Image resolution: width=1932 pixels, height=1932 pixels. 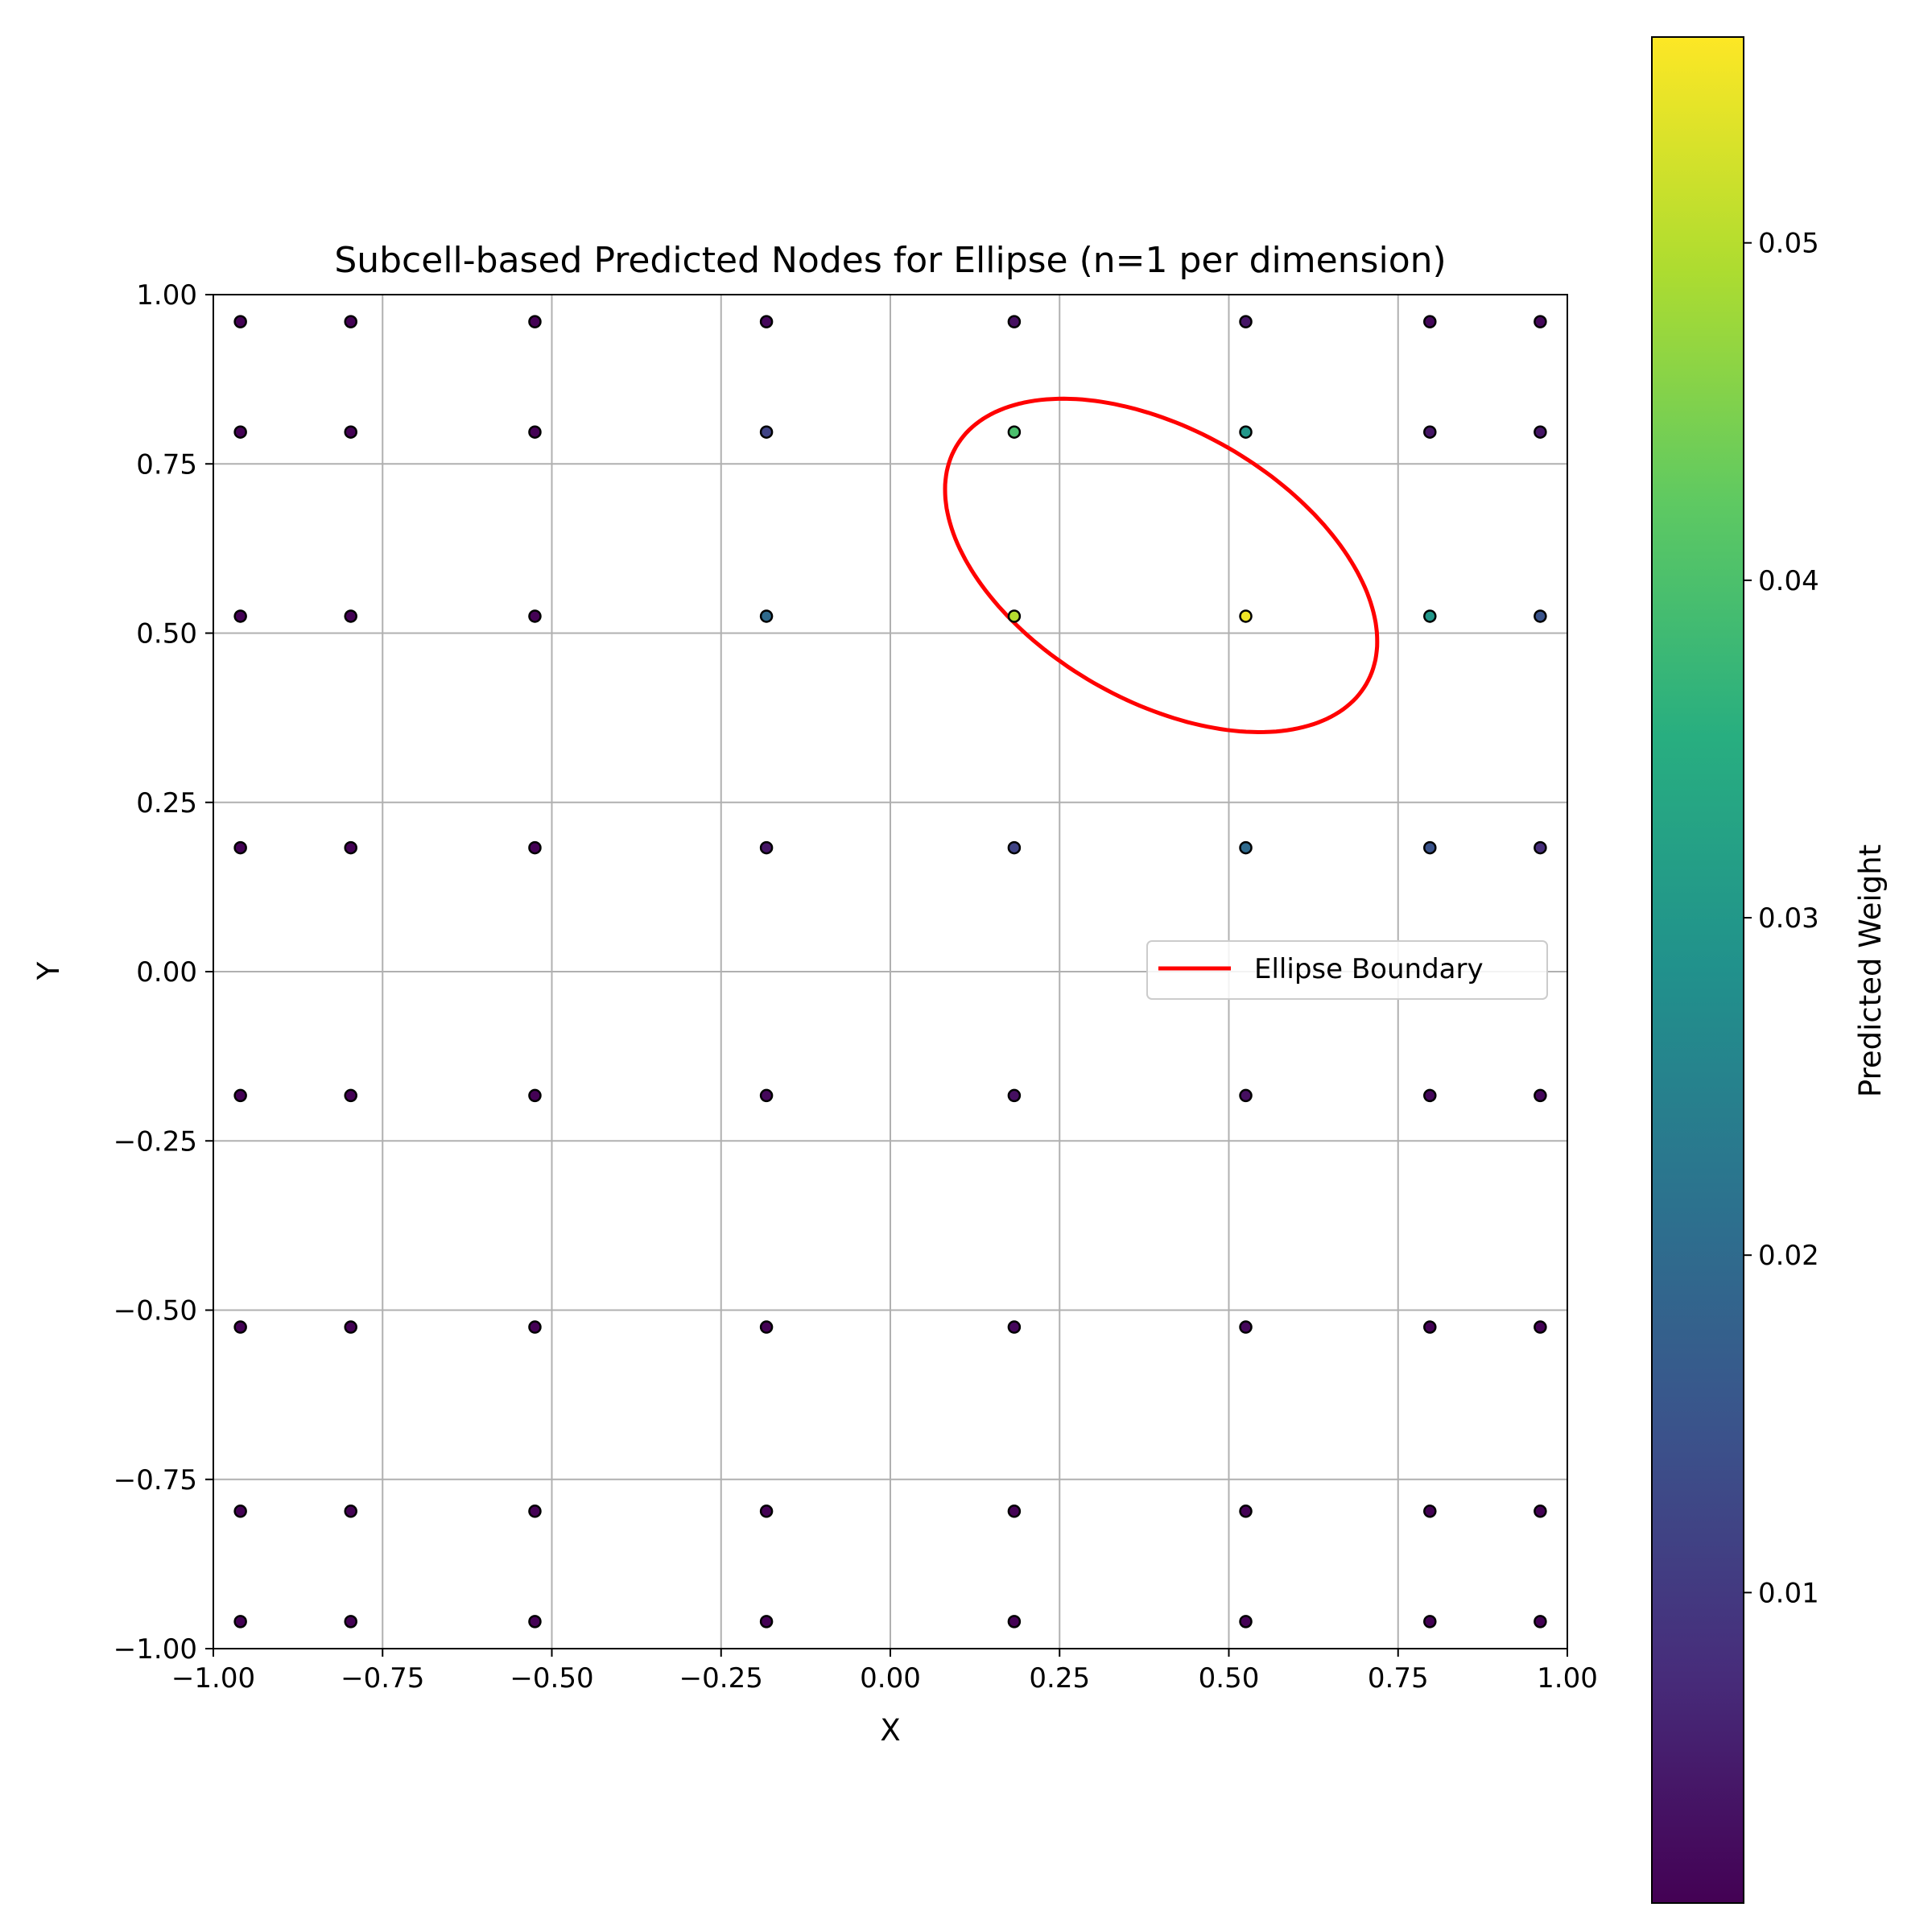 I want to click on ellipse-layer, so click(x=1161, y=565).